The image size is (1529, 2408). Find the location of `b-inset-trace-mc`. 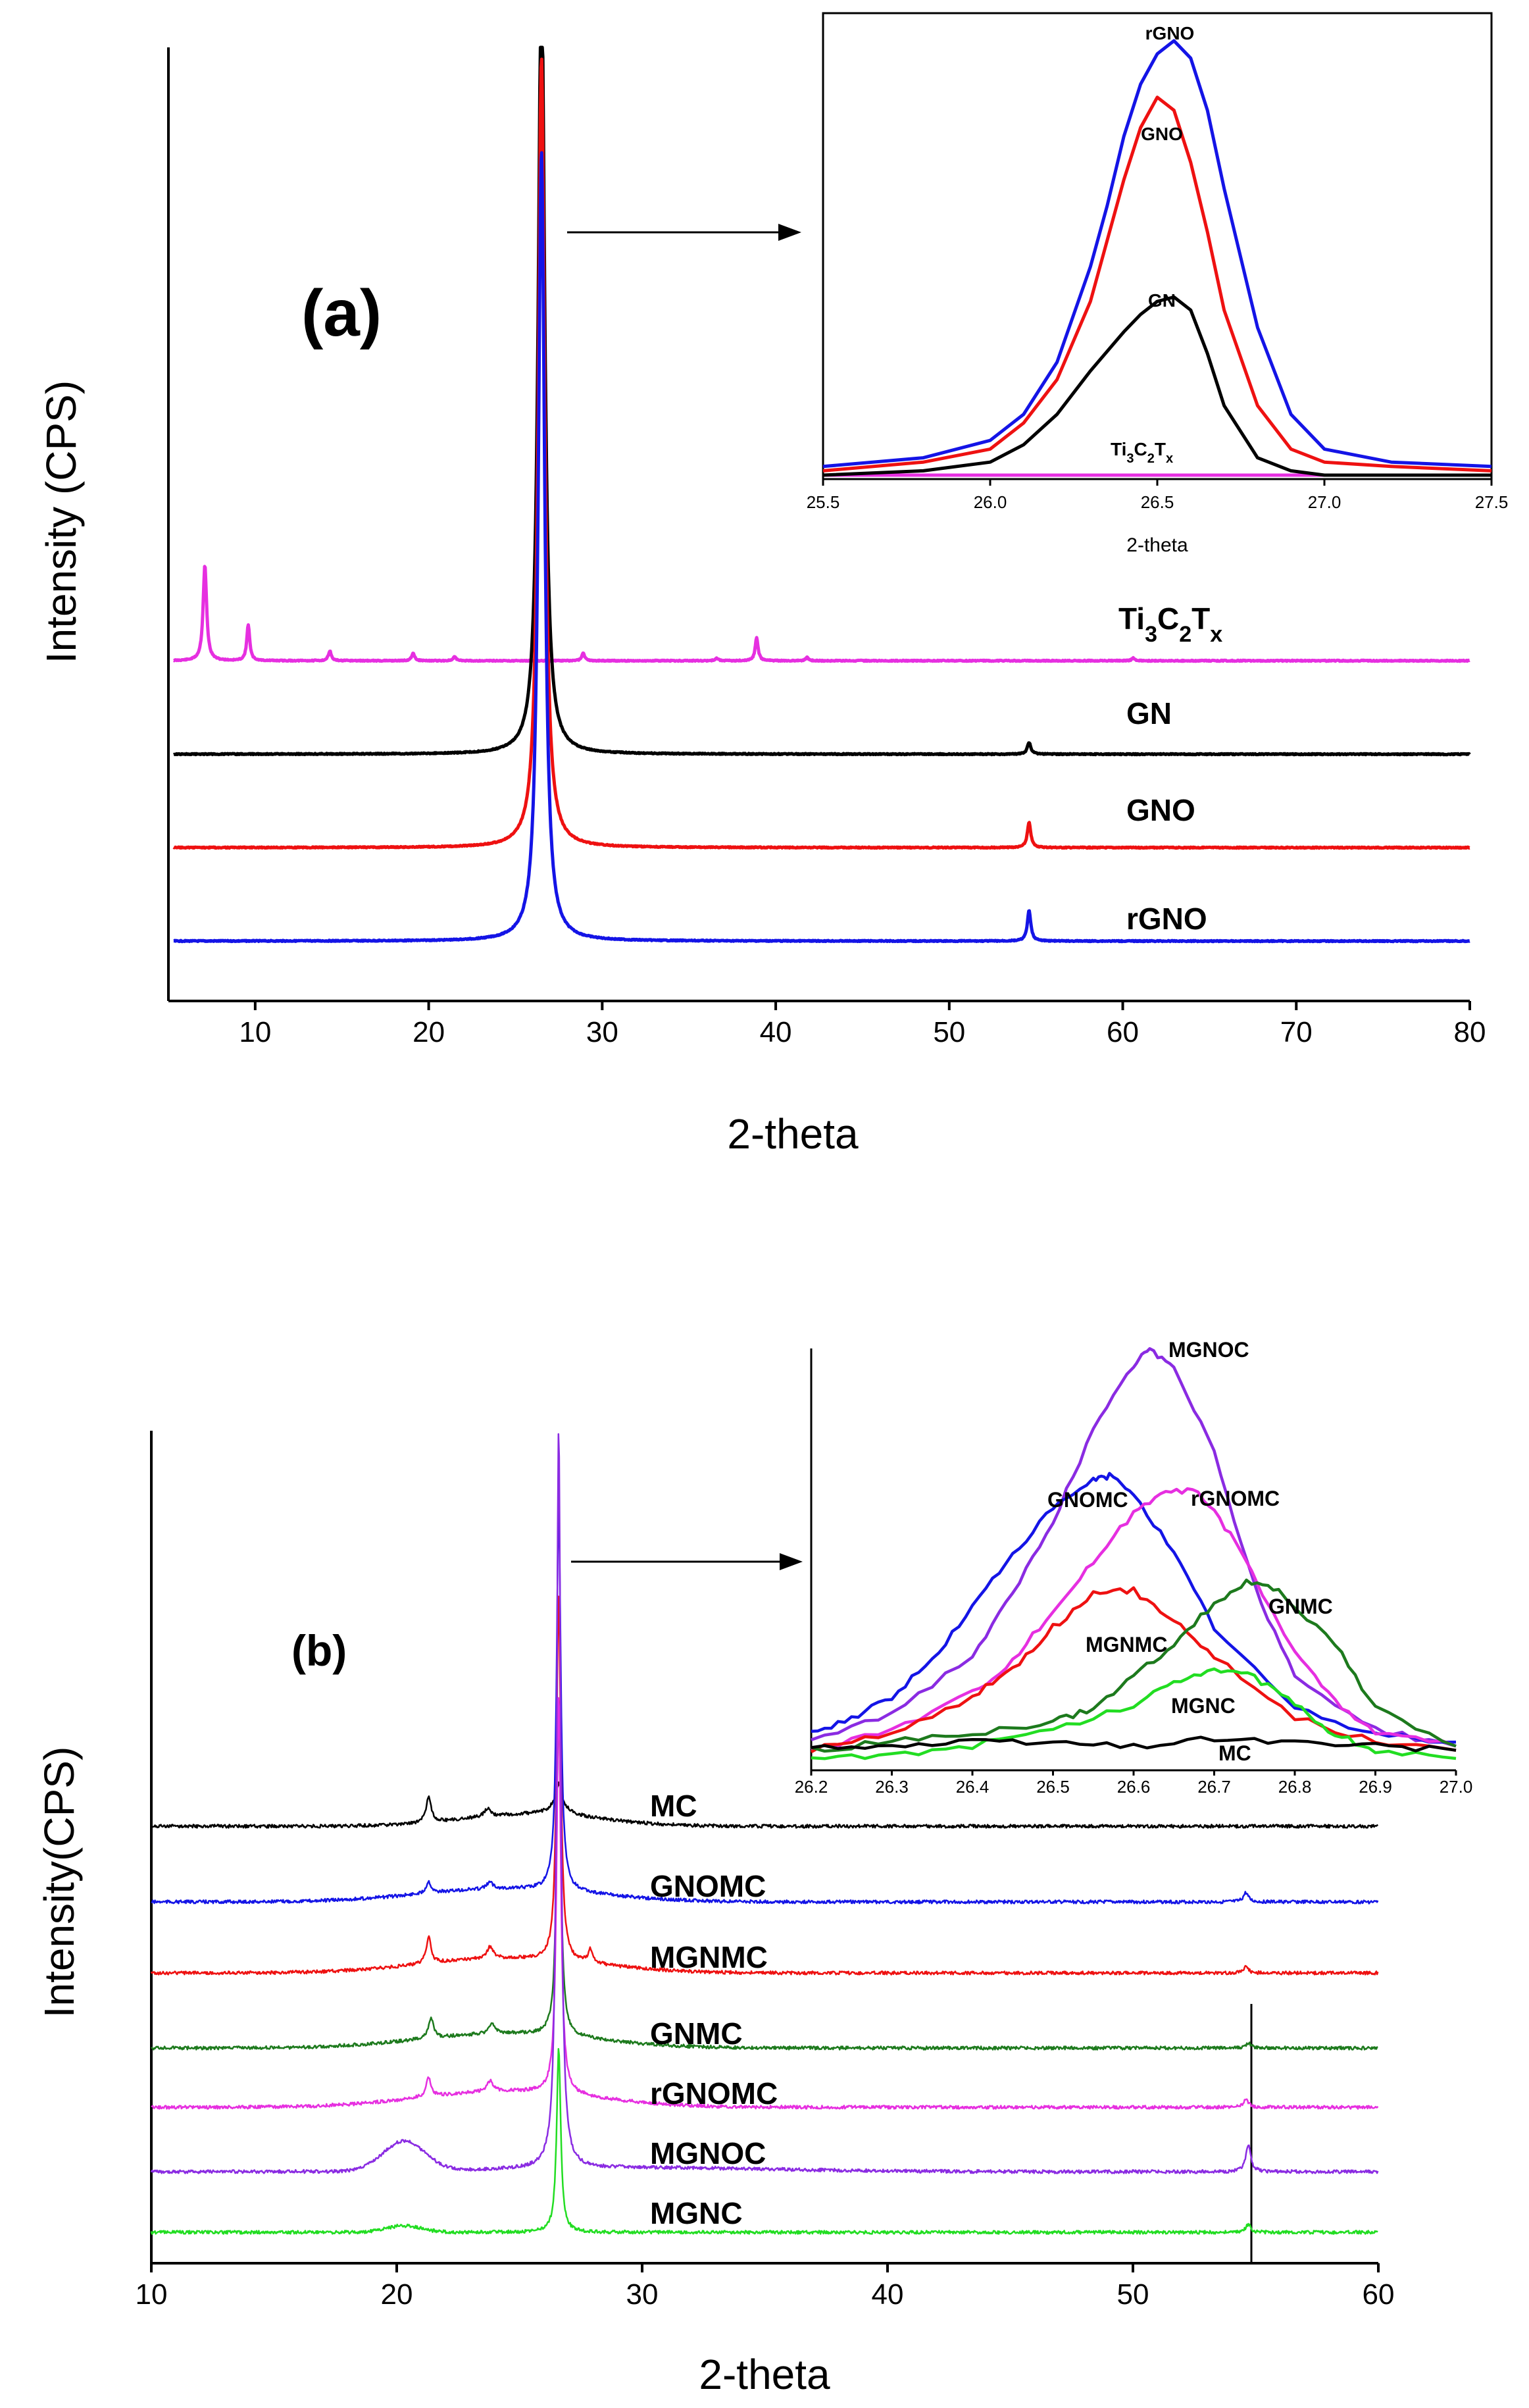

b-inset-trace-mc is located at coordinates (1134, 1744).